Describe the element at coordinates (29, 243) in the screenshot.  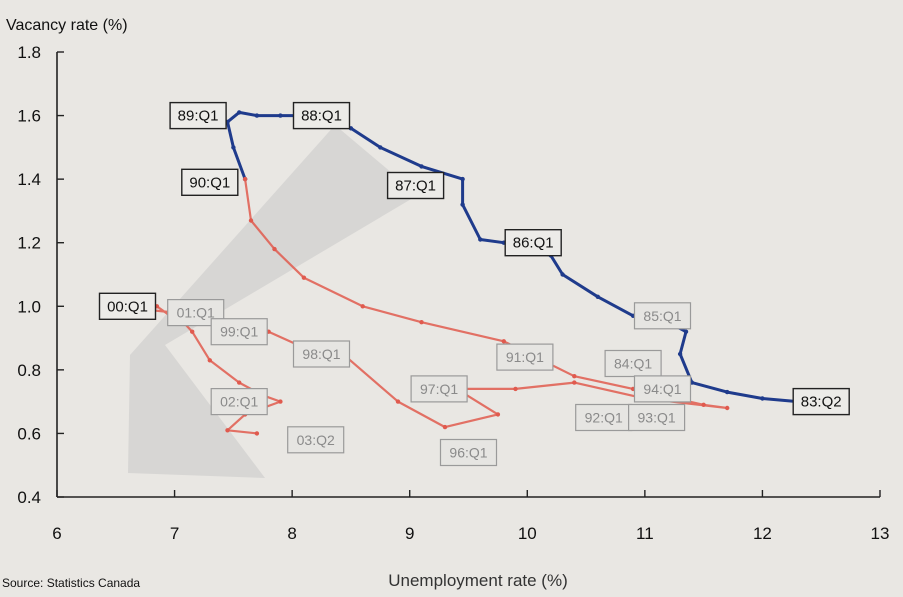
I see `y-tick-label: 1.2` at that location.